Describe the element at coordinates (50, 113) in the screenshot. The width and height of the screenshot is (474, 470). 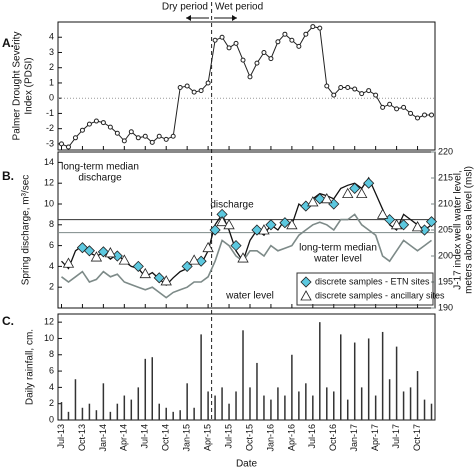
I see `y-tick-label: -1` at that location.